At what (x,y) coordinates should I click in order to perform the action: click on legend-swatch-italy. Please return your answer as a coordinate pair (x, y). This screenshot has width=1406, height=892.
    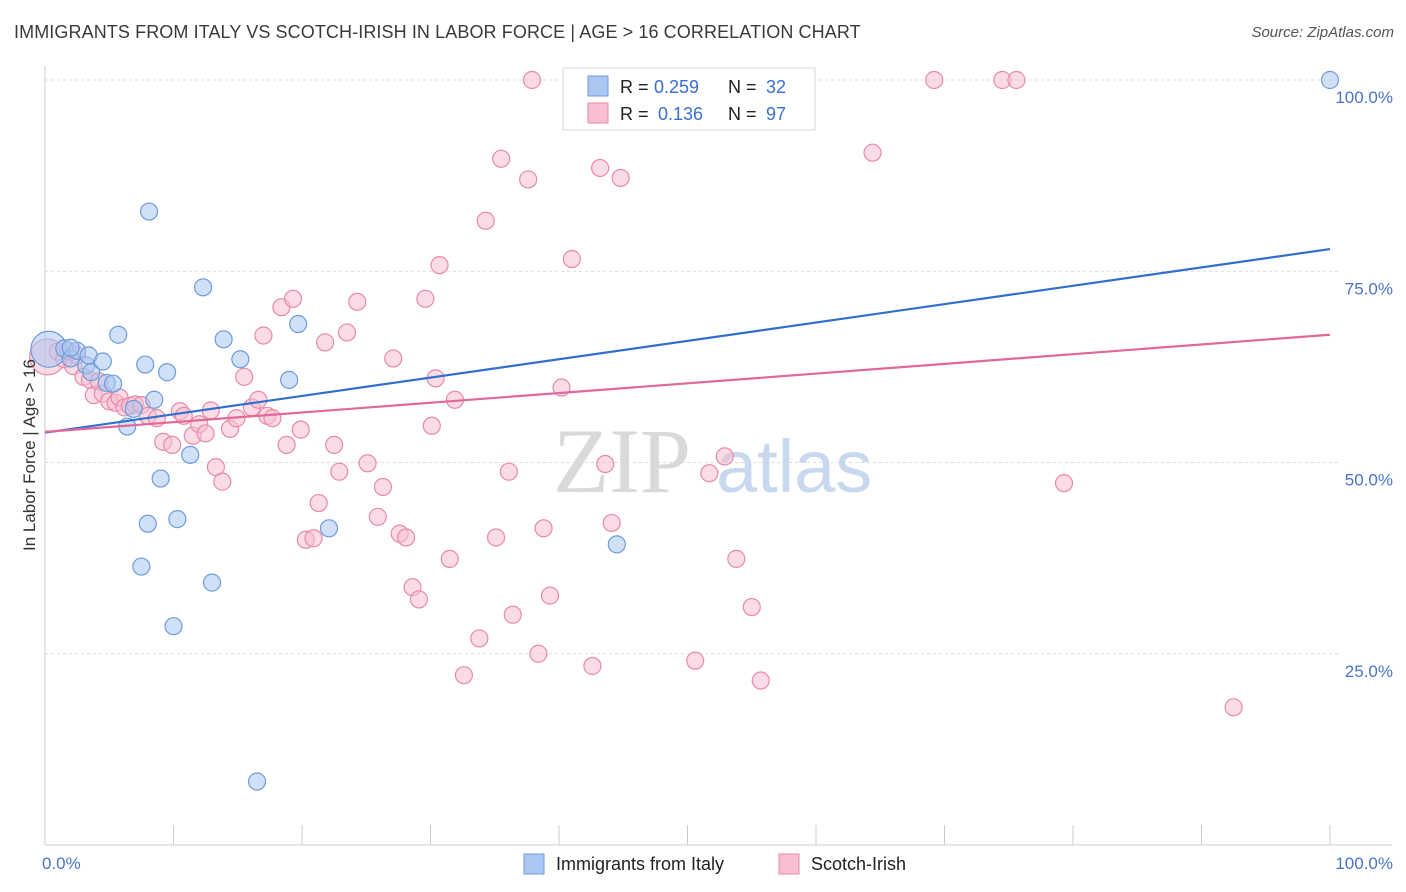
    Looking at the image, I should click on (598, 86).